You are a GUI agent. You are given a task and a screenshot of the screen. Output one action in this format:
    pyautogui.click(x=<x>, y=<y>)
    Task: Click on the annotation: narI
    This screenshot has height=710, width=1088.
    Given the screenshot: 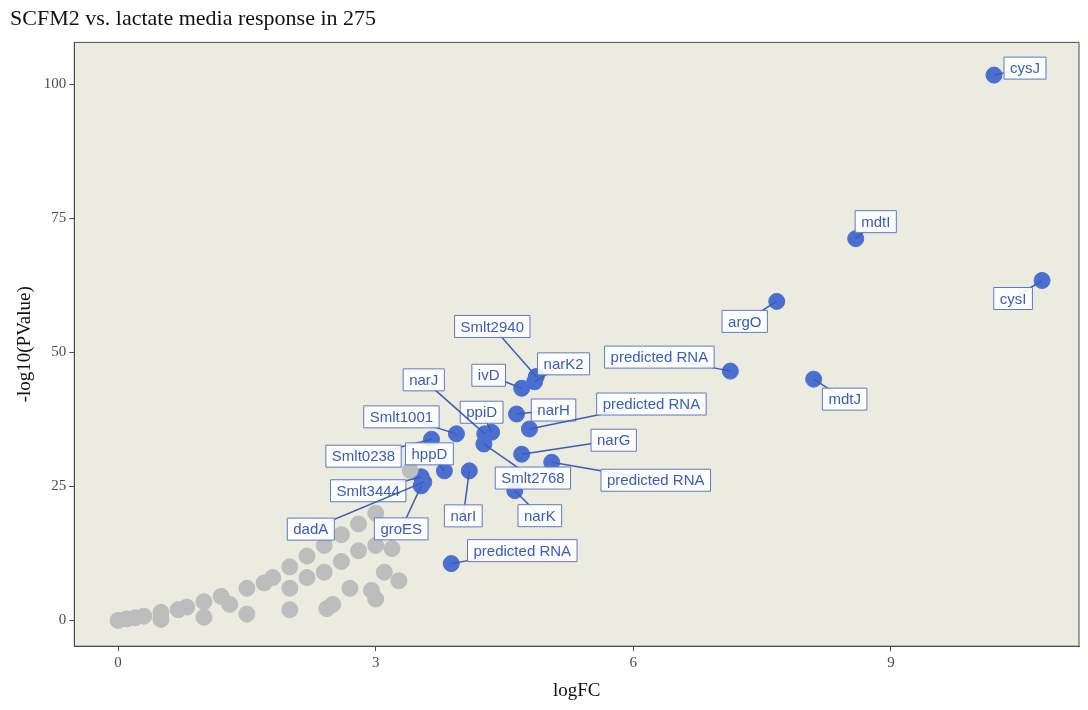 What is the action you would take?
    pyautogui.click(x=463, y=515)
    